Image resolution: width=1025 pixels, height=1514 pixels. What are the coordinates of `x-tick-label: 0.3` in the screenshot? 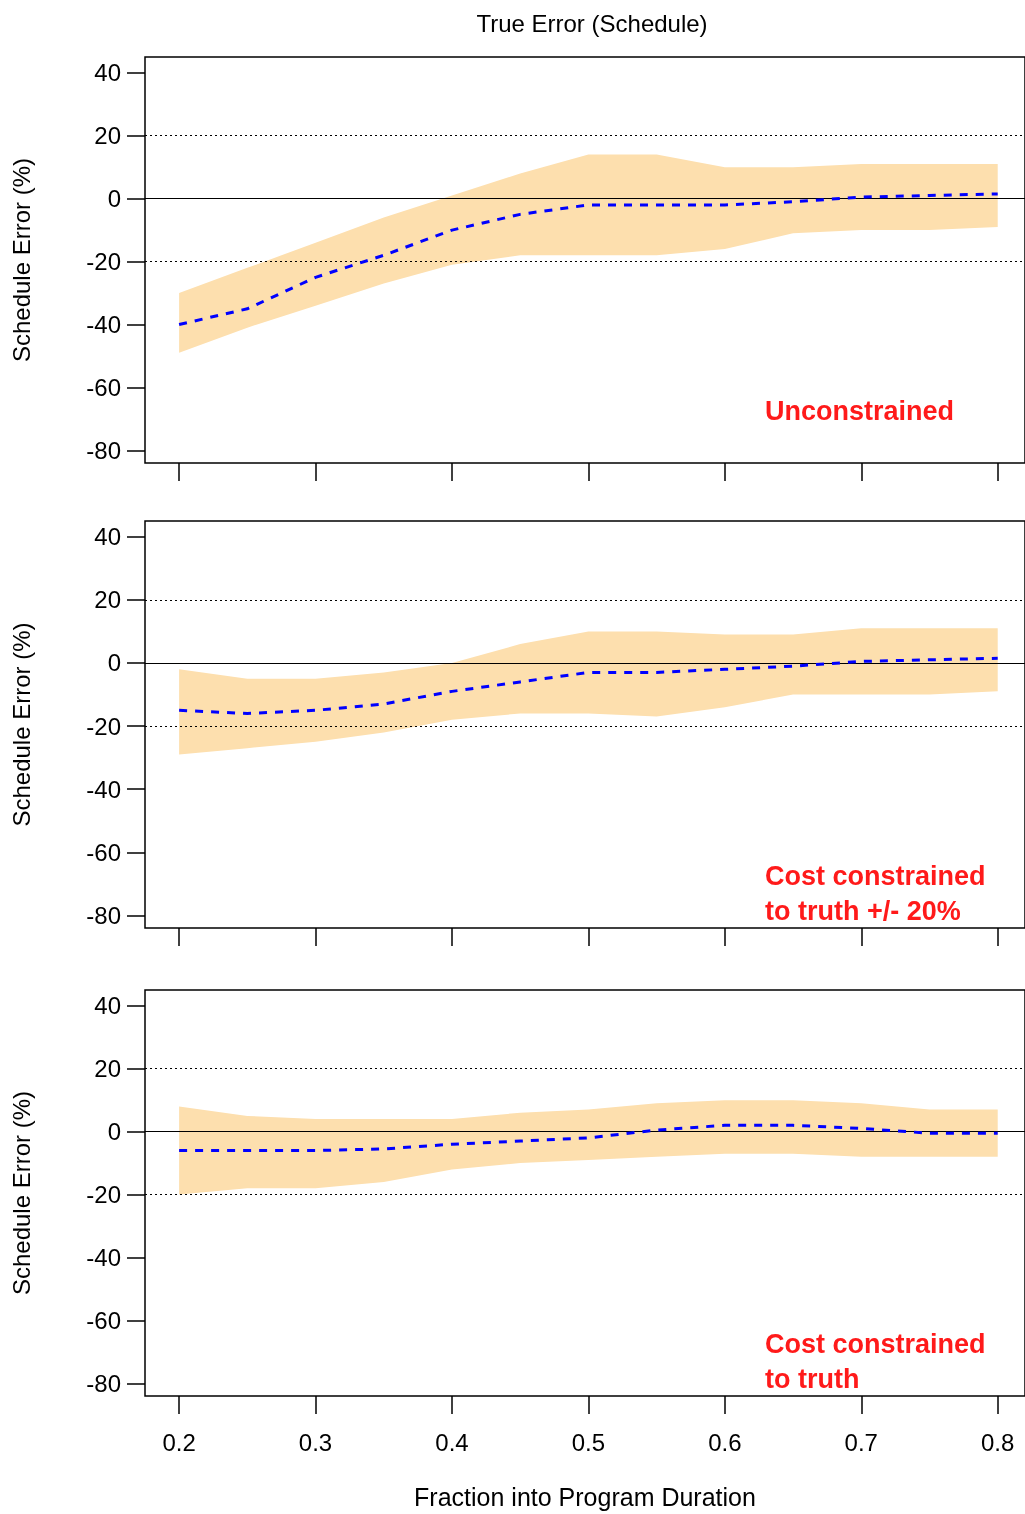 It's located at (315, 1442).